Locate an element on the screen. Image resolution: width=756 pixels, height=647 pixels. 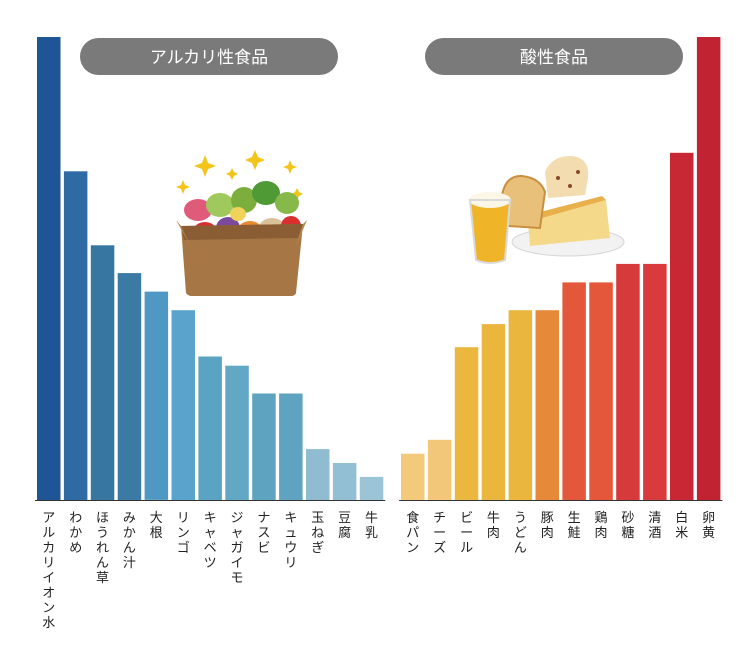
category-label: ジャガイモ is located at coordinates (236, 548).